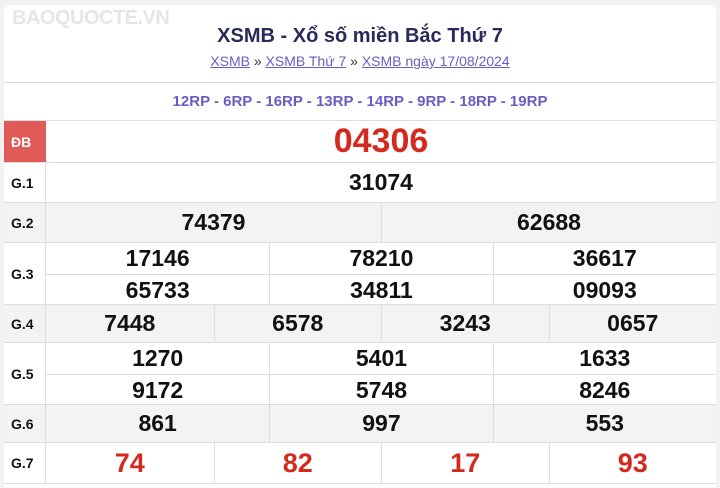 This screenshot has width=720, height=488. What do you see at coordinates (25, 373) in the screenshot?
I see `prize-label: G.5` at bounding box center [25, 373].